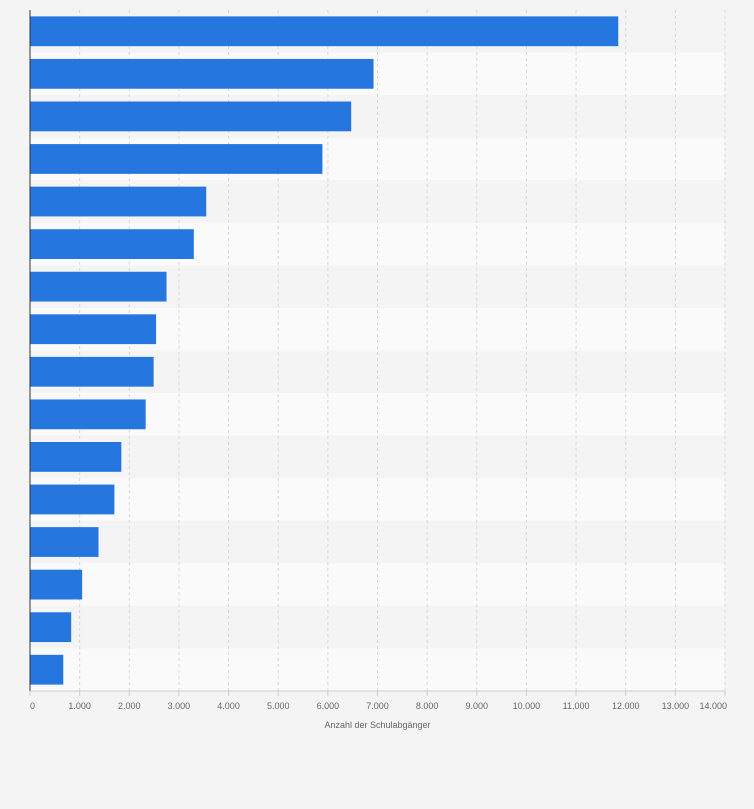 Image resolution: width=754 pixels, height=809 pixels. Describe the element at coordinates (79, 706) in the screenshot. I see `x-tick-label: 1.000` at that location.